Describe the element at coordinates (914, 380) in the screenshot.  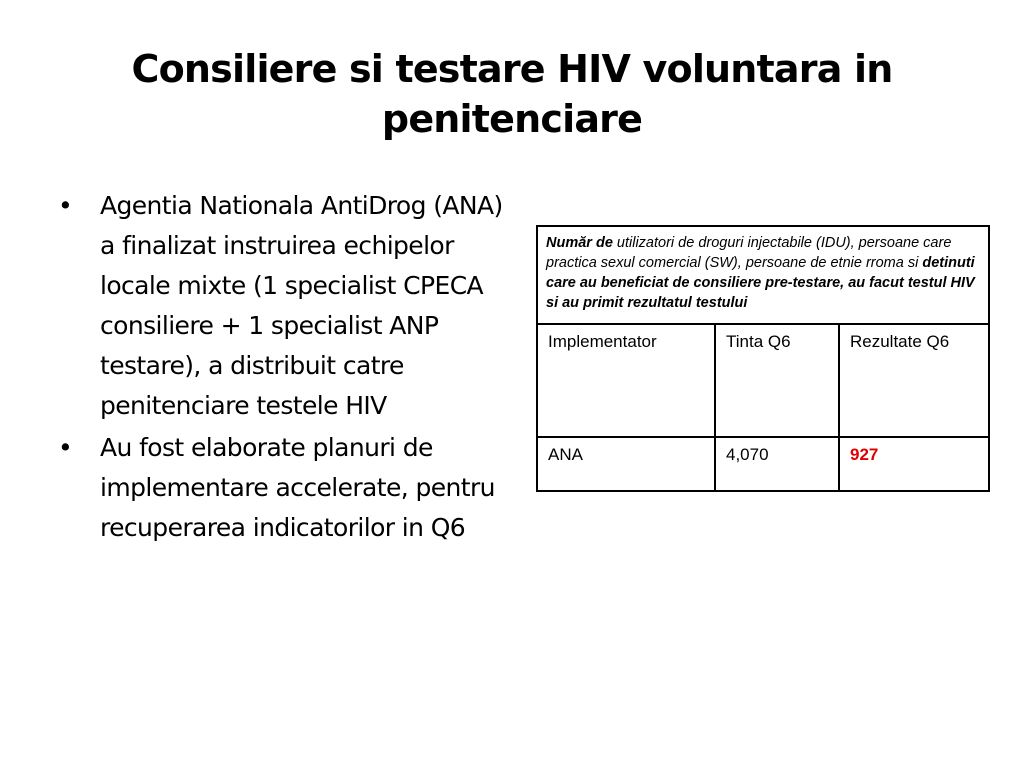
I see `header-rezultate: Rezultate Q6` at that location.